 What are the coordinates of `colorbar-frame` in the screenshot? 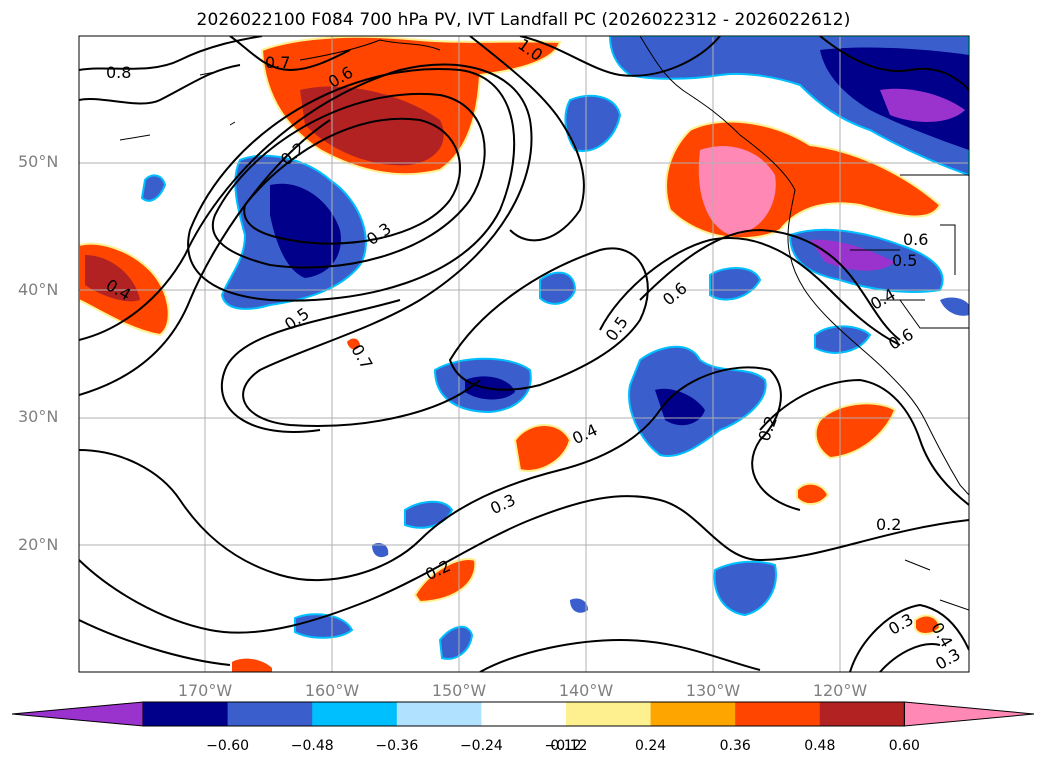 It's located at (523, 714).